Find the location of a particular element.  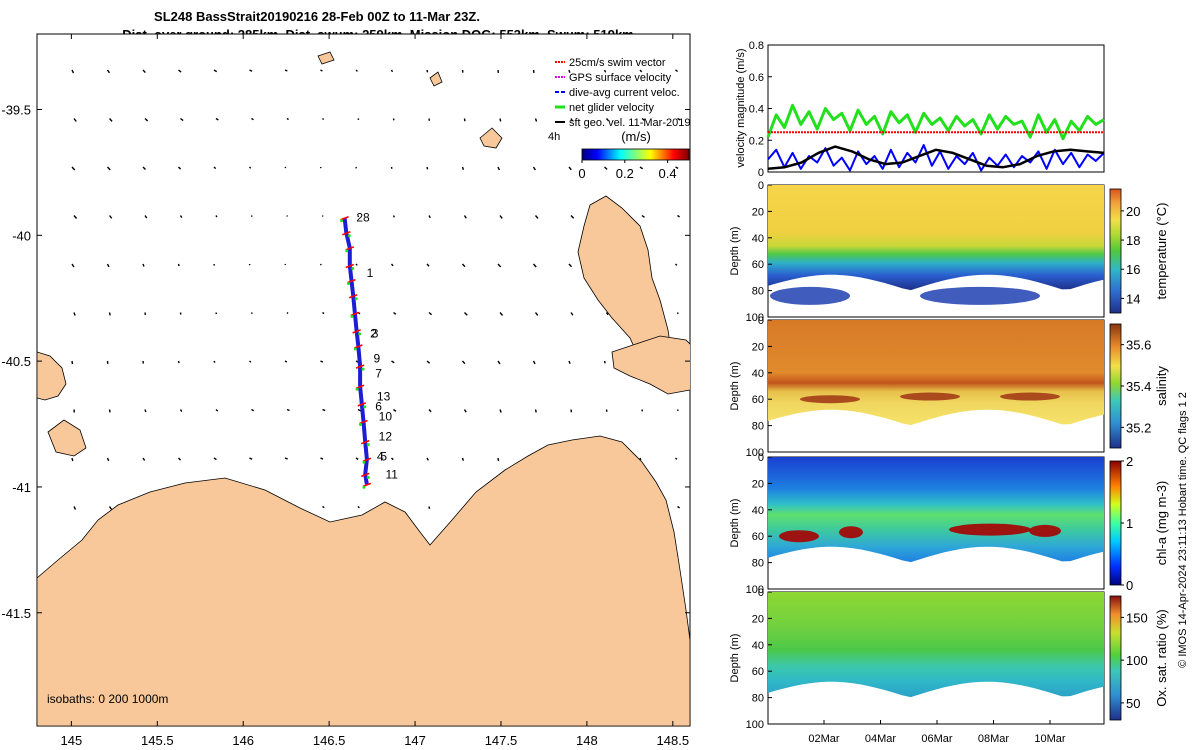

salinity-cbar-tick-label: 35.6 is located at coordinates (1138, 345).